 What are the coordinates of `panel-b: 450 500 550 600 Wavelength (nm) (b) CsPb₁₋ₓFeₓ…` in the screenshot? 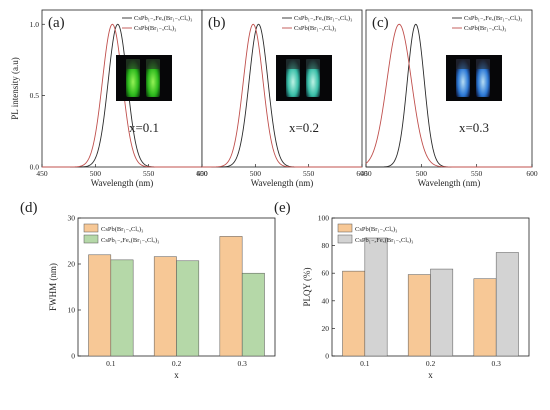 It's located at (282, 98).